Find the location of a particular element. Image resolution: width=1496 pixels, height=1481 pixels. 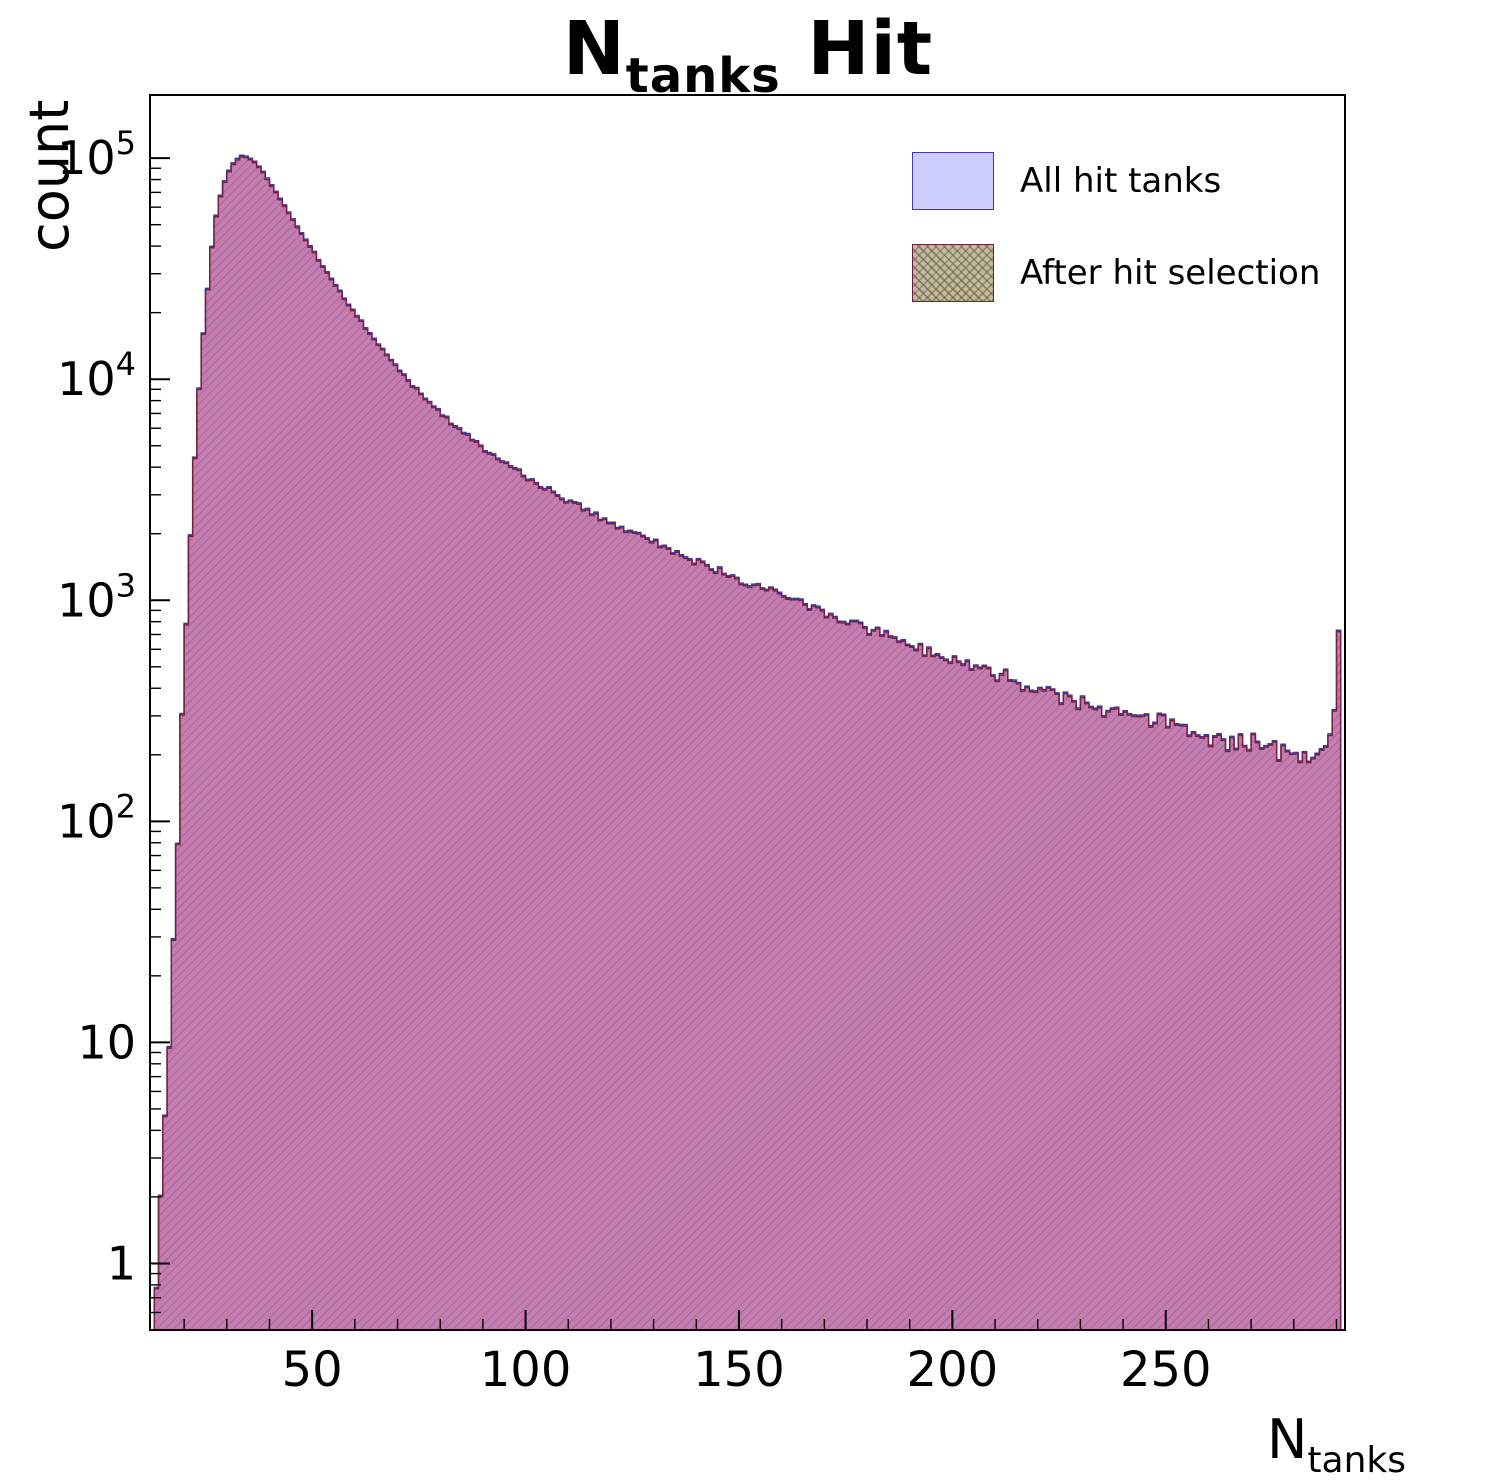

y-tick-label: 10⁵ is located at coordinates (96, 154).